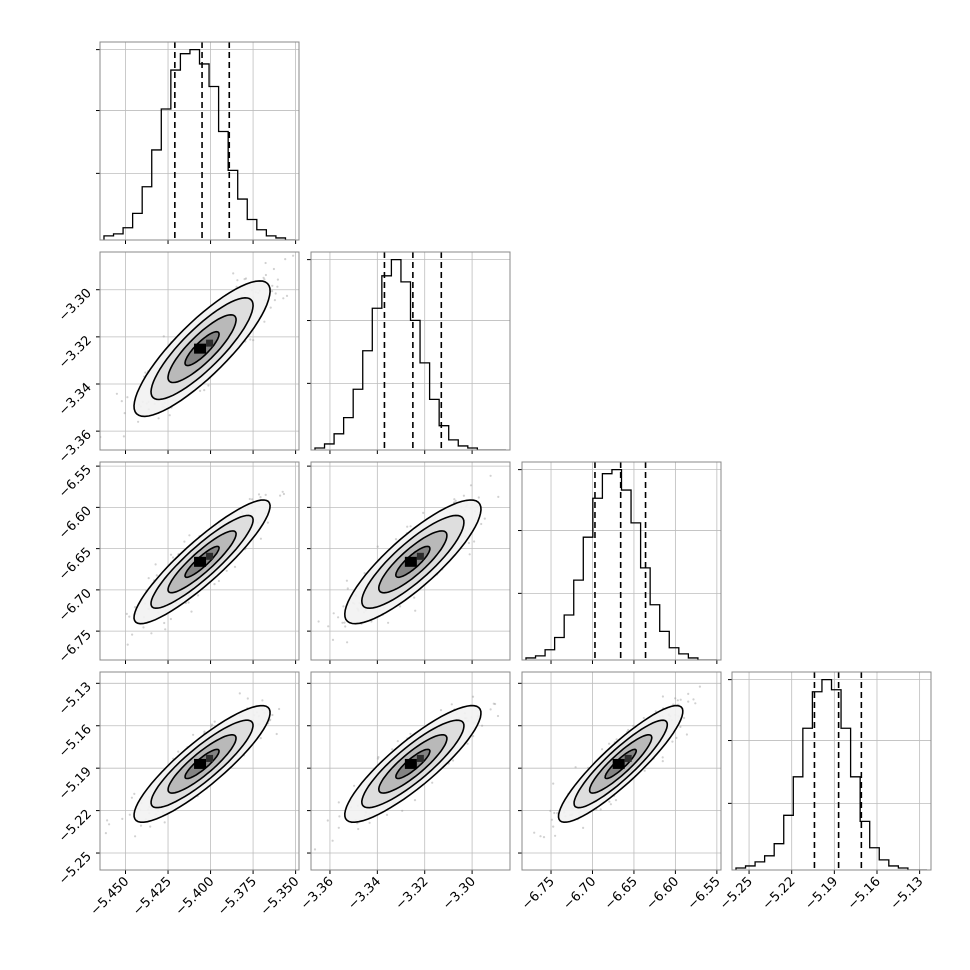 This screenshot has width=970, height=970. Describe the element at coordinates (75, 741) in the screenshot. I see `y-tick-label: −5.16` at that location.